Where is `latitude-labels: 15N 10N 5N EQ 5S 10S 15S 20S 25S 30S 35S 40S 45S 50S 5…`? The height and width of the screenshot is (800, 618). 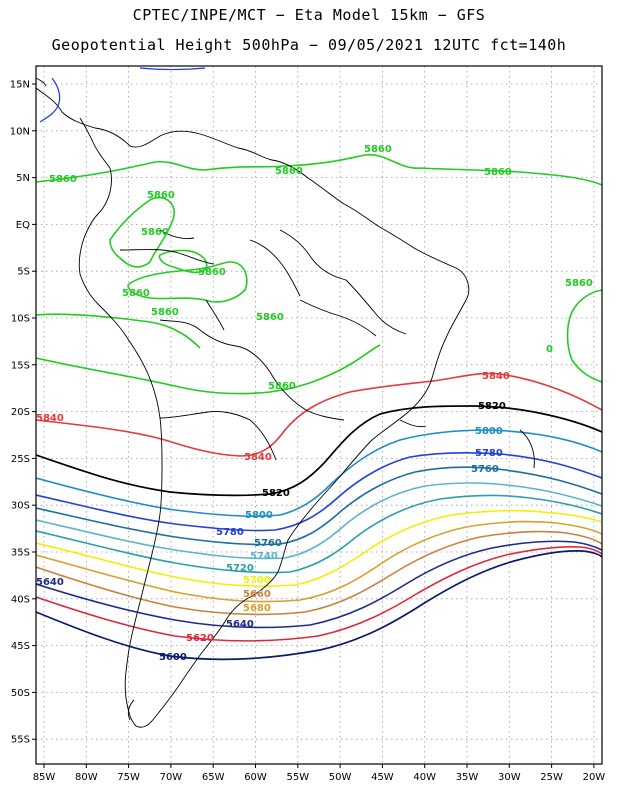
latitude-labels: 15N 10N 5N EQ 5S 10S 15S 20S 25S 30S 35S 40S 45S 50S 5… is located at coordinates (20, 413).